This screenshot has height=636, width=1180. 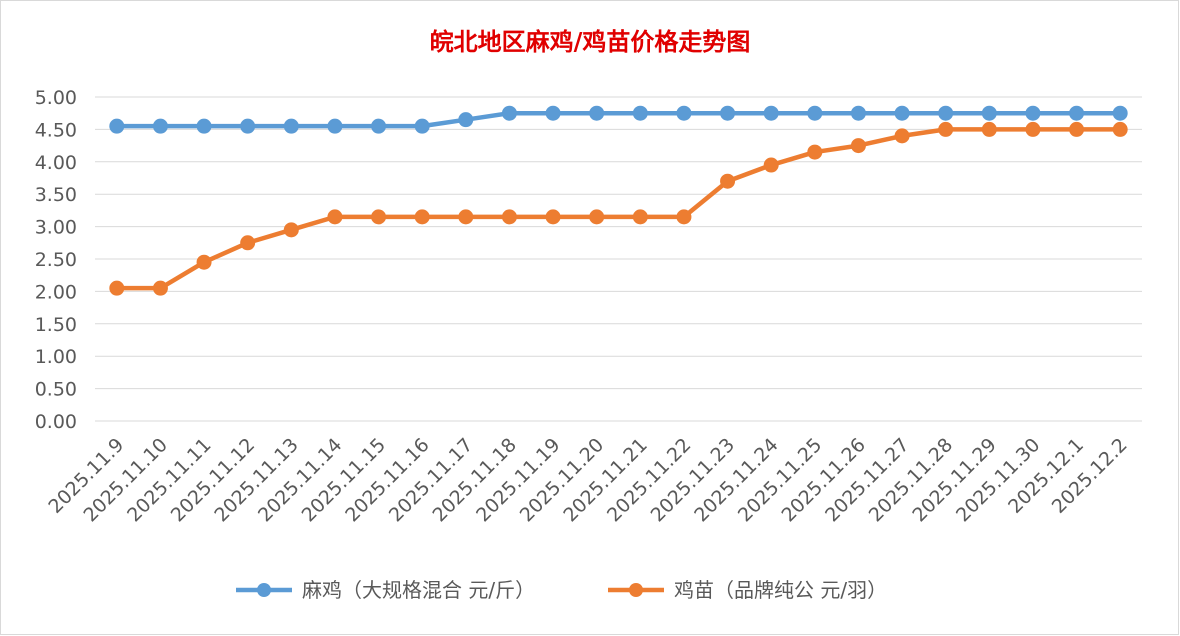 What do you see at coordinates (56, 163) in the screenshot?
I see `y-tick-label: 4.00` at bounding box center [56, 163].